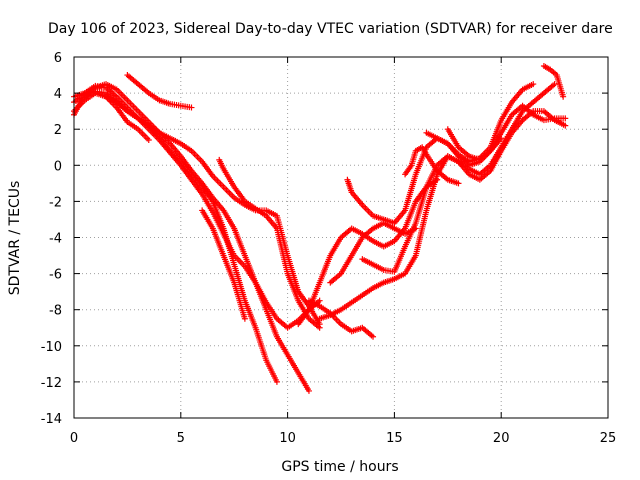  Describe the element at coordinates (55, 239) in the screenshot. I see `y-tick-label: -4` at that location.